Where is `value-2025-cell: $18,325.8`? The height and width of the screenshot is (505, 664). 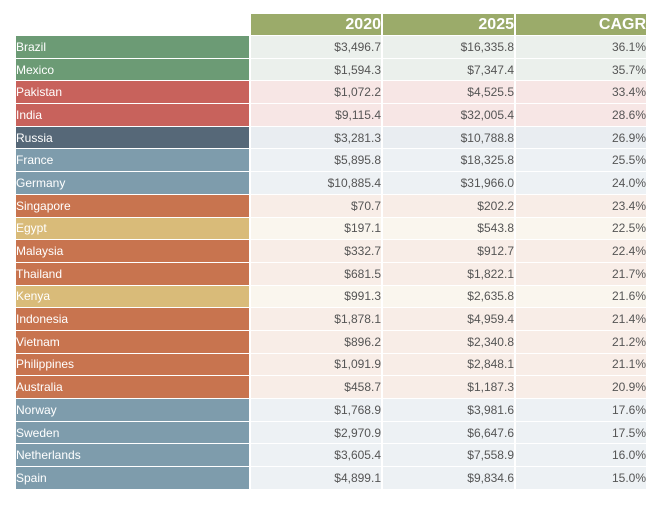 value-2025-cell: $18,325.8 is located at coordinates (447, 160).